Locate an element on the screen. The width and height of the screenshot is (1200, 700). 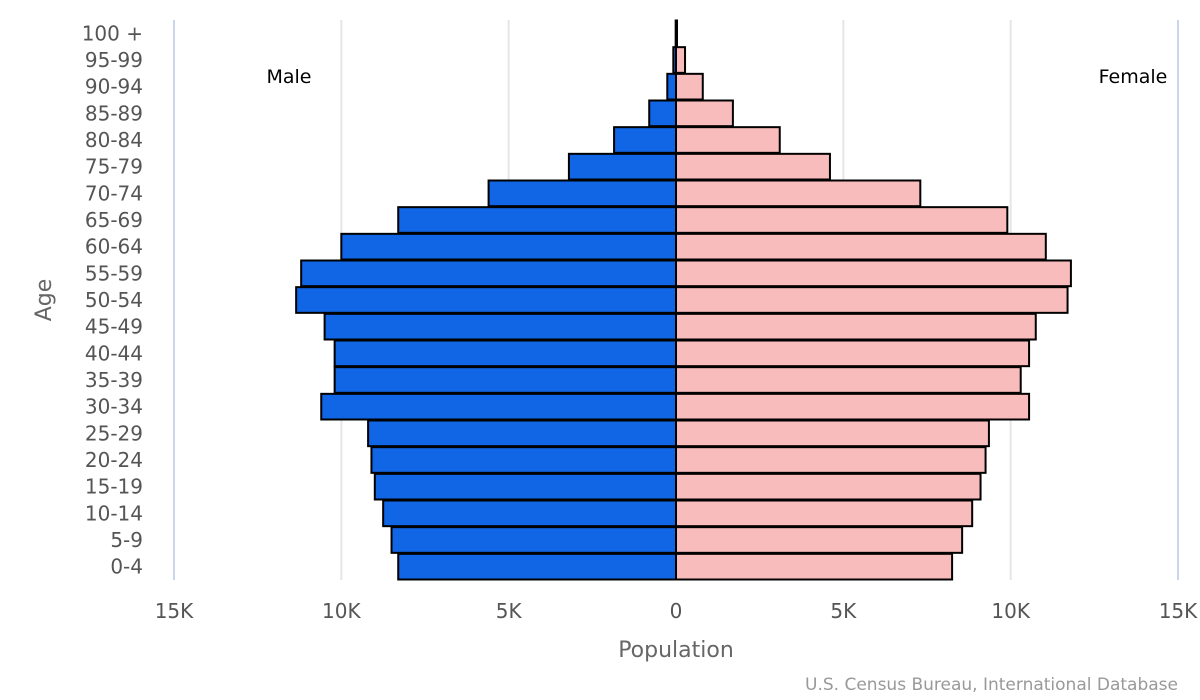
y-tick-label: 70-74 is located at coordinates (114, 193).